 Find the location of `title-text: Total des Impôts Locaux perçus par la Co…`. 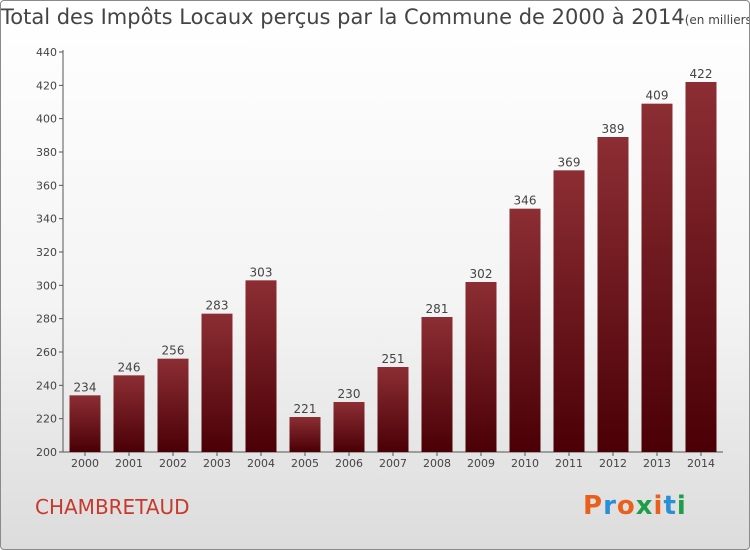

title-text: Total des Impôts Locaux perçus par la Co… is located at coordinates (343, 17).